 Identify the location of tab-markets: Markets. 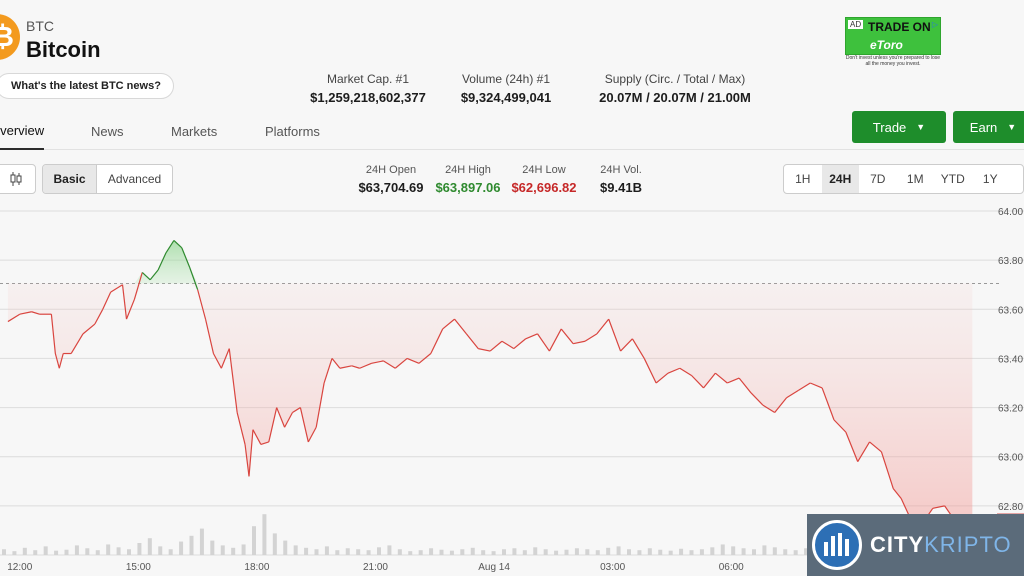
(194, 131).